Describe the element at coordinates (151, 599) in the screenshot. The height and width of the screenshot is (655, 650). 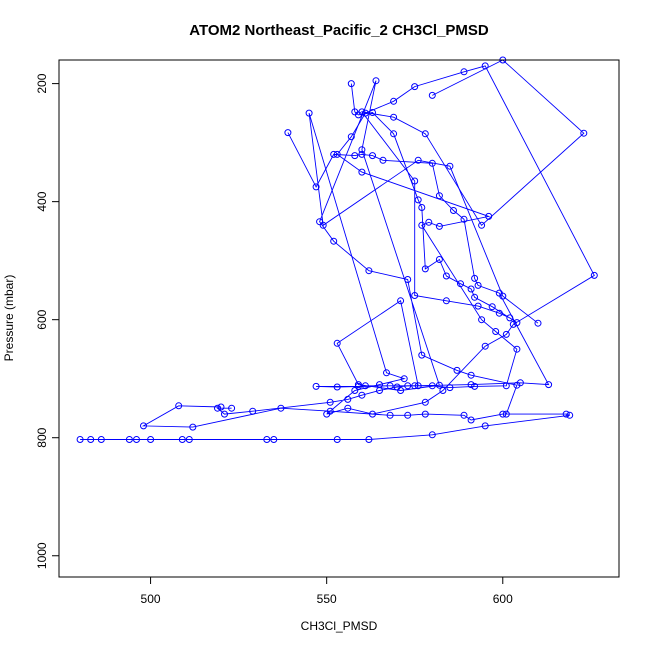
I see `x-tick-label: 500` at that location.